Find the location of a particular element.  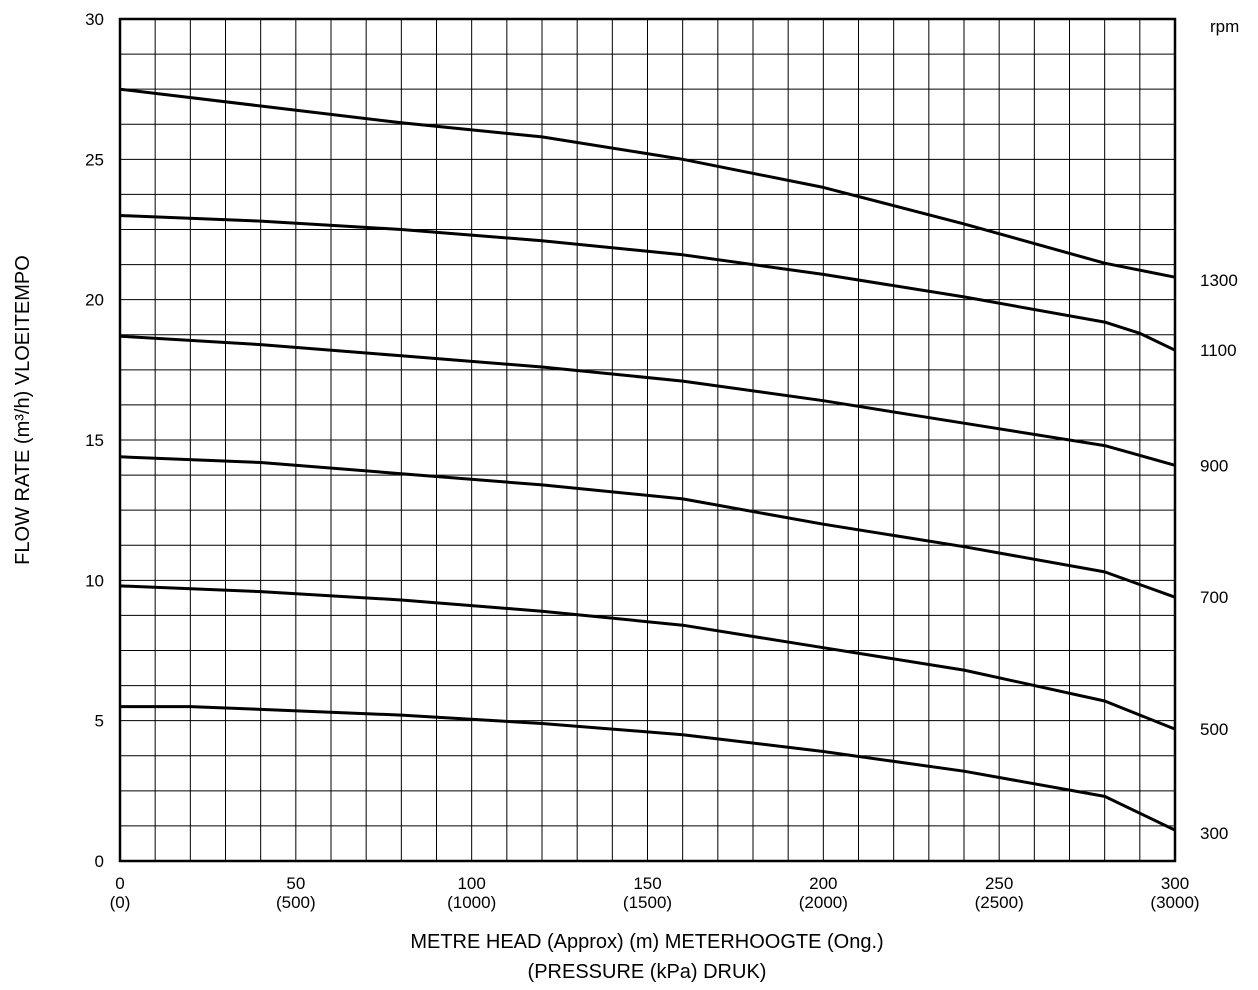

y-tick-label: 20 is located at coordinates (94, 300).